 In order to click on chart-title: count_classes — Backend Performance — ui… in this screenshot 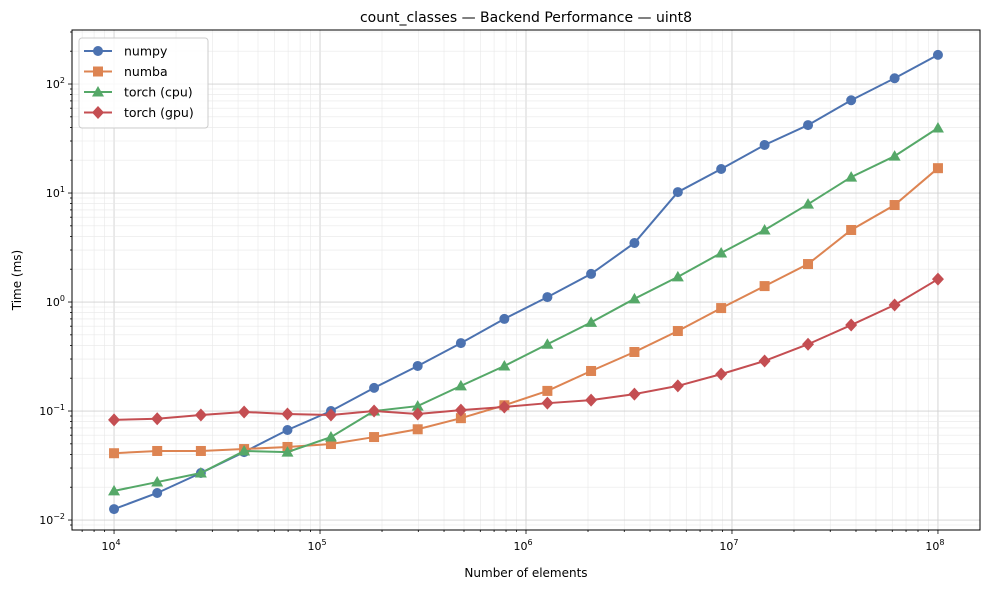, I will do `click(526, 18)`.